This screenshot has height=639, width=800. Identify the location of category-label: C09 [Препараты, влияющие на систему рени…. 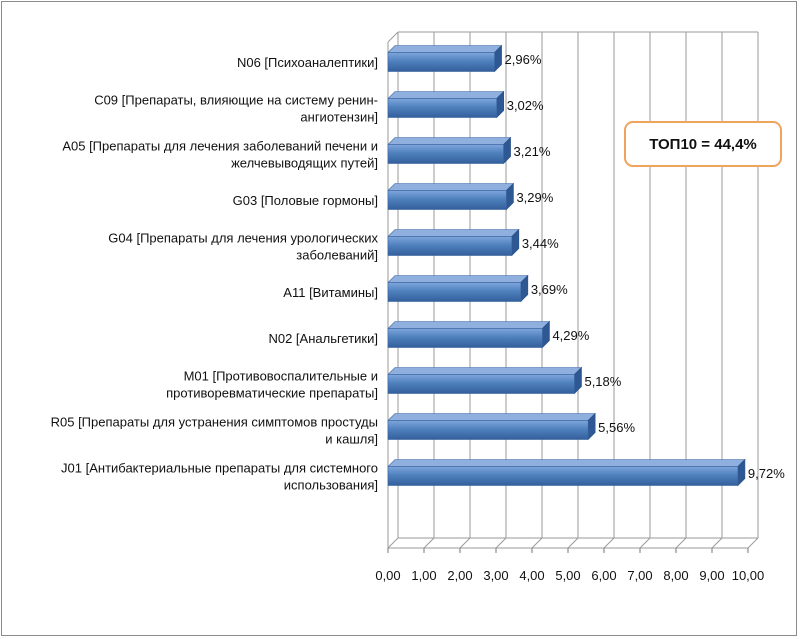
(236, 100).